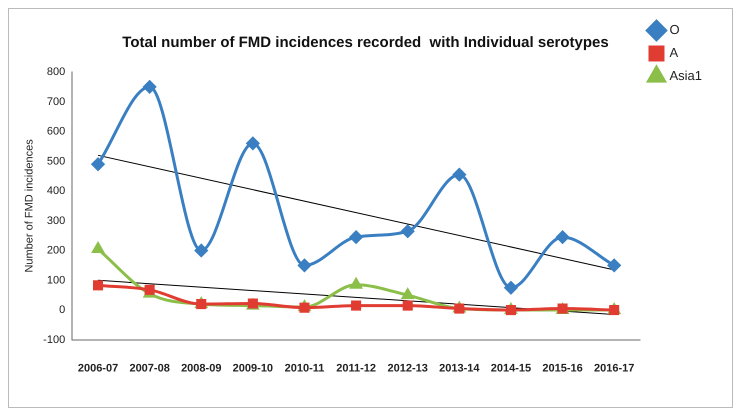  What do you see at coordinates (56, 72) in the screenshot?
I see `y-tick-label: 800` at bounding box center [56, 72].